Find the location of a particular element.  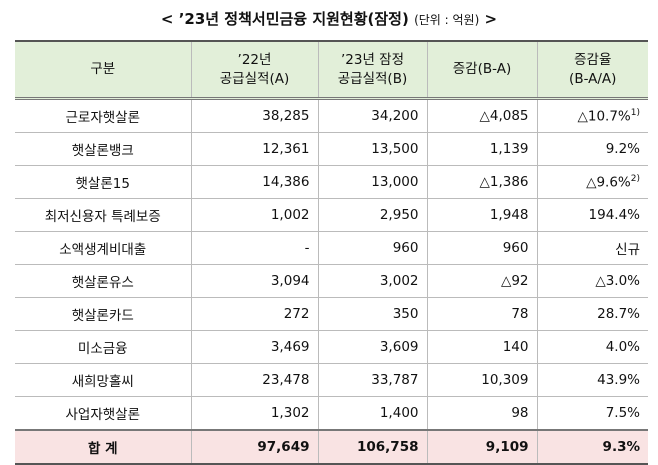

cell-text: △9.6% is located at coordinates (608, 182).